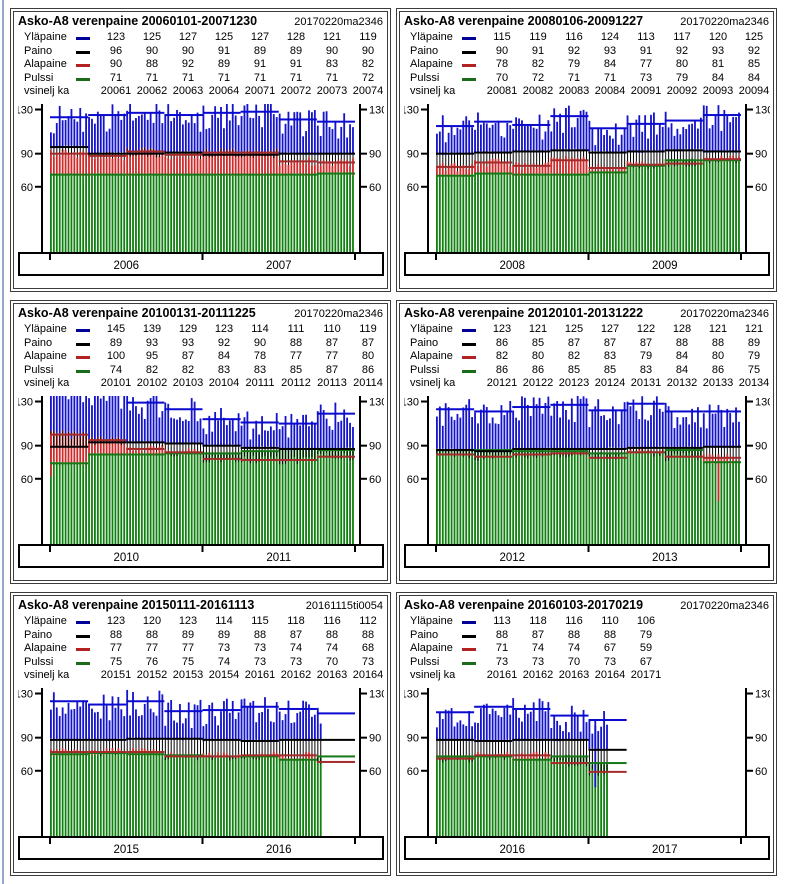  What do you see at coordinates (682, 64) in the screenshot?
I see `legend-value: 80` at bounding box center [682, 64].